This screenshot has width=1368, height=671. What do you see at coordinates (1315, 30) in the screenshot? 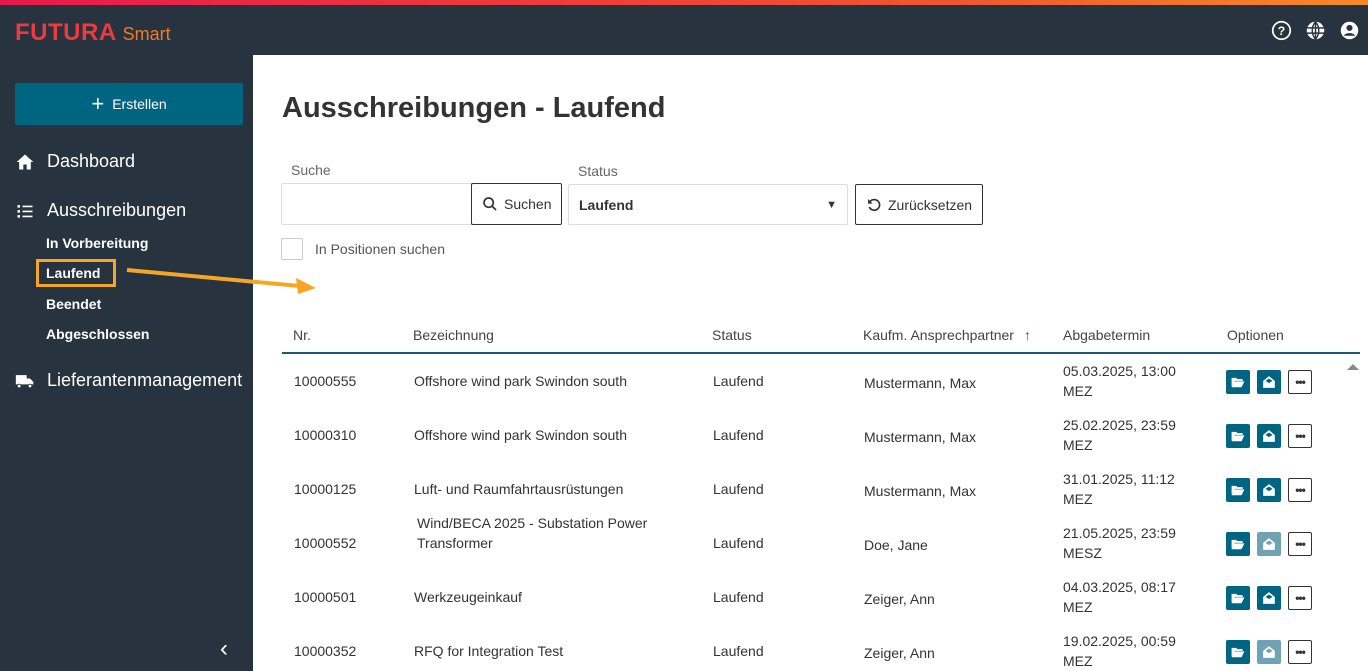
I see `globe-icon` at bounding box center [1315, 30].